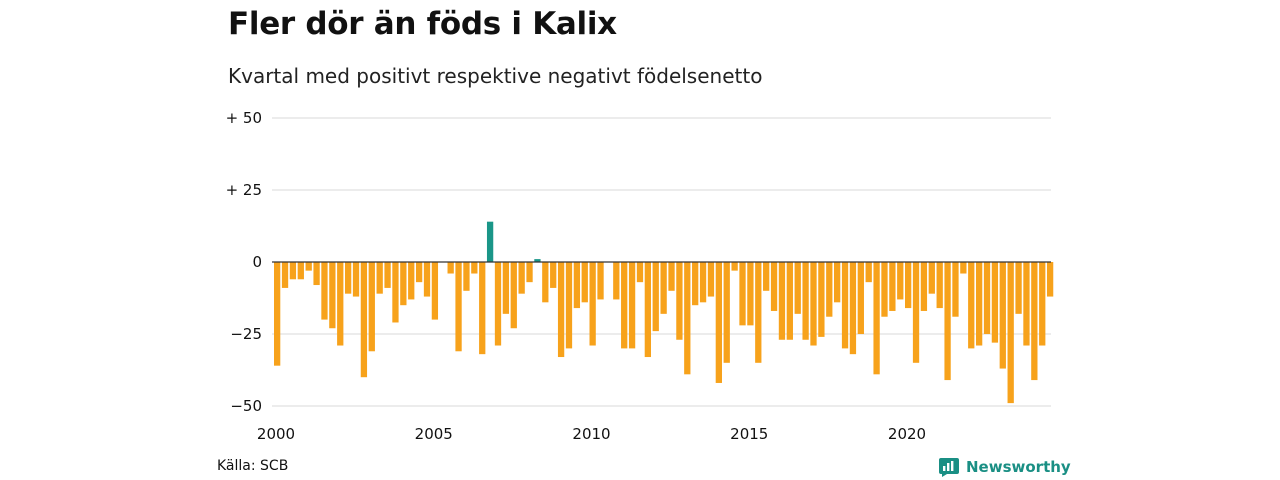 Image resolution: width=1280 pixels, height=480 pixels. What do you see at coordinates (257, 262) in the screenshot?
I see `y-tick-label: 0` at bounding box center [257, 262].